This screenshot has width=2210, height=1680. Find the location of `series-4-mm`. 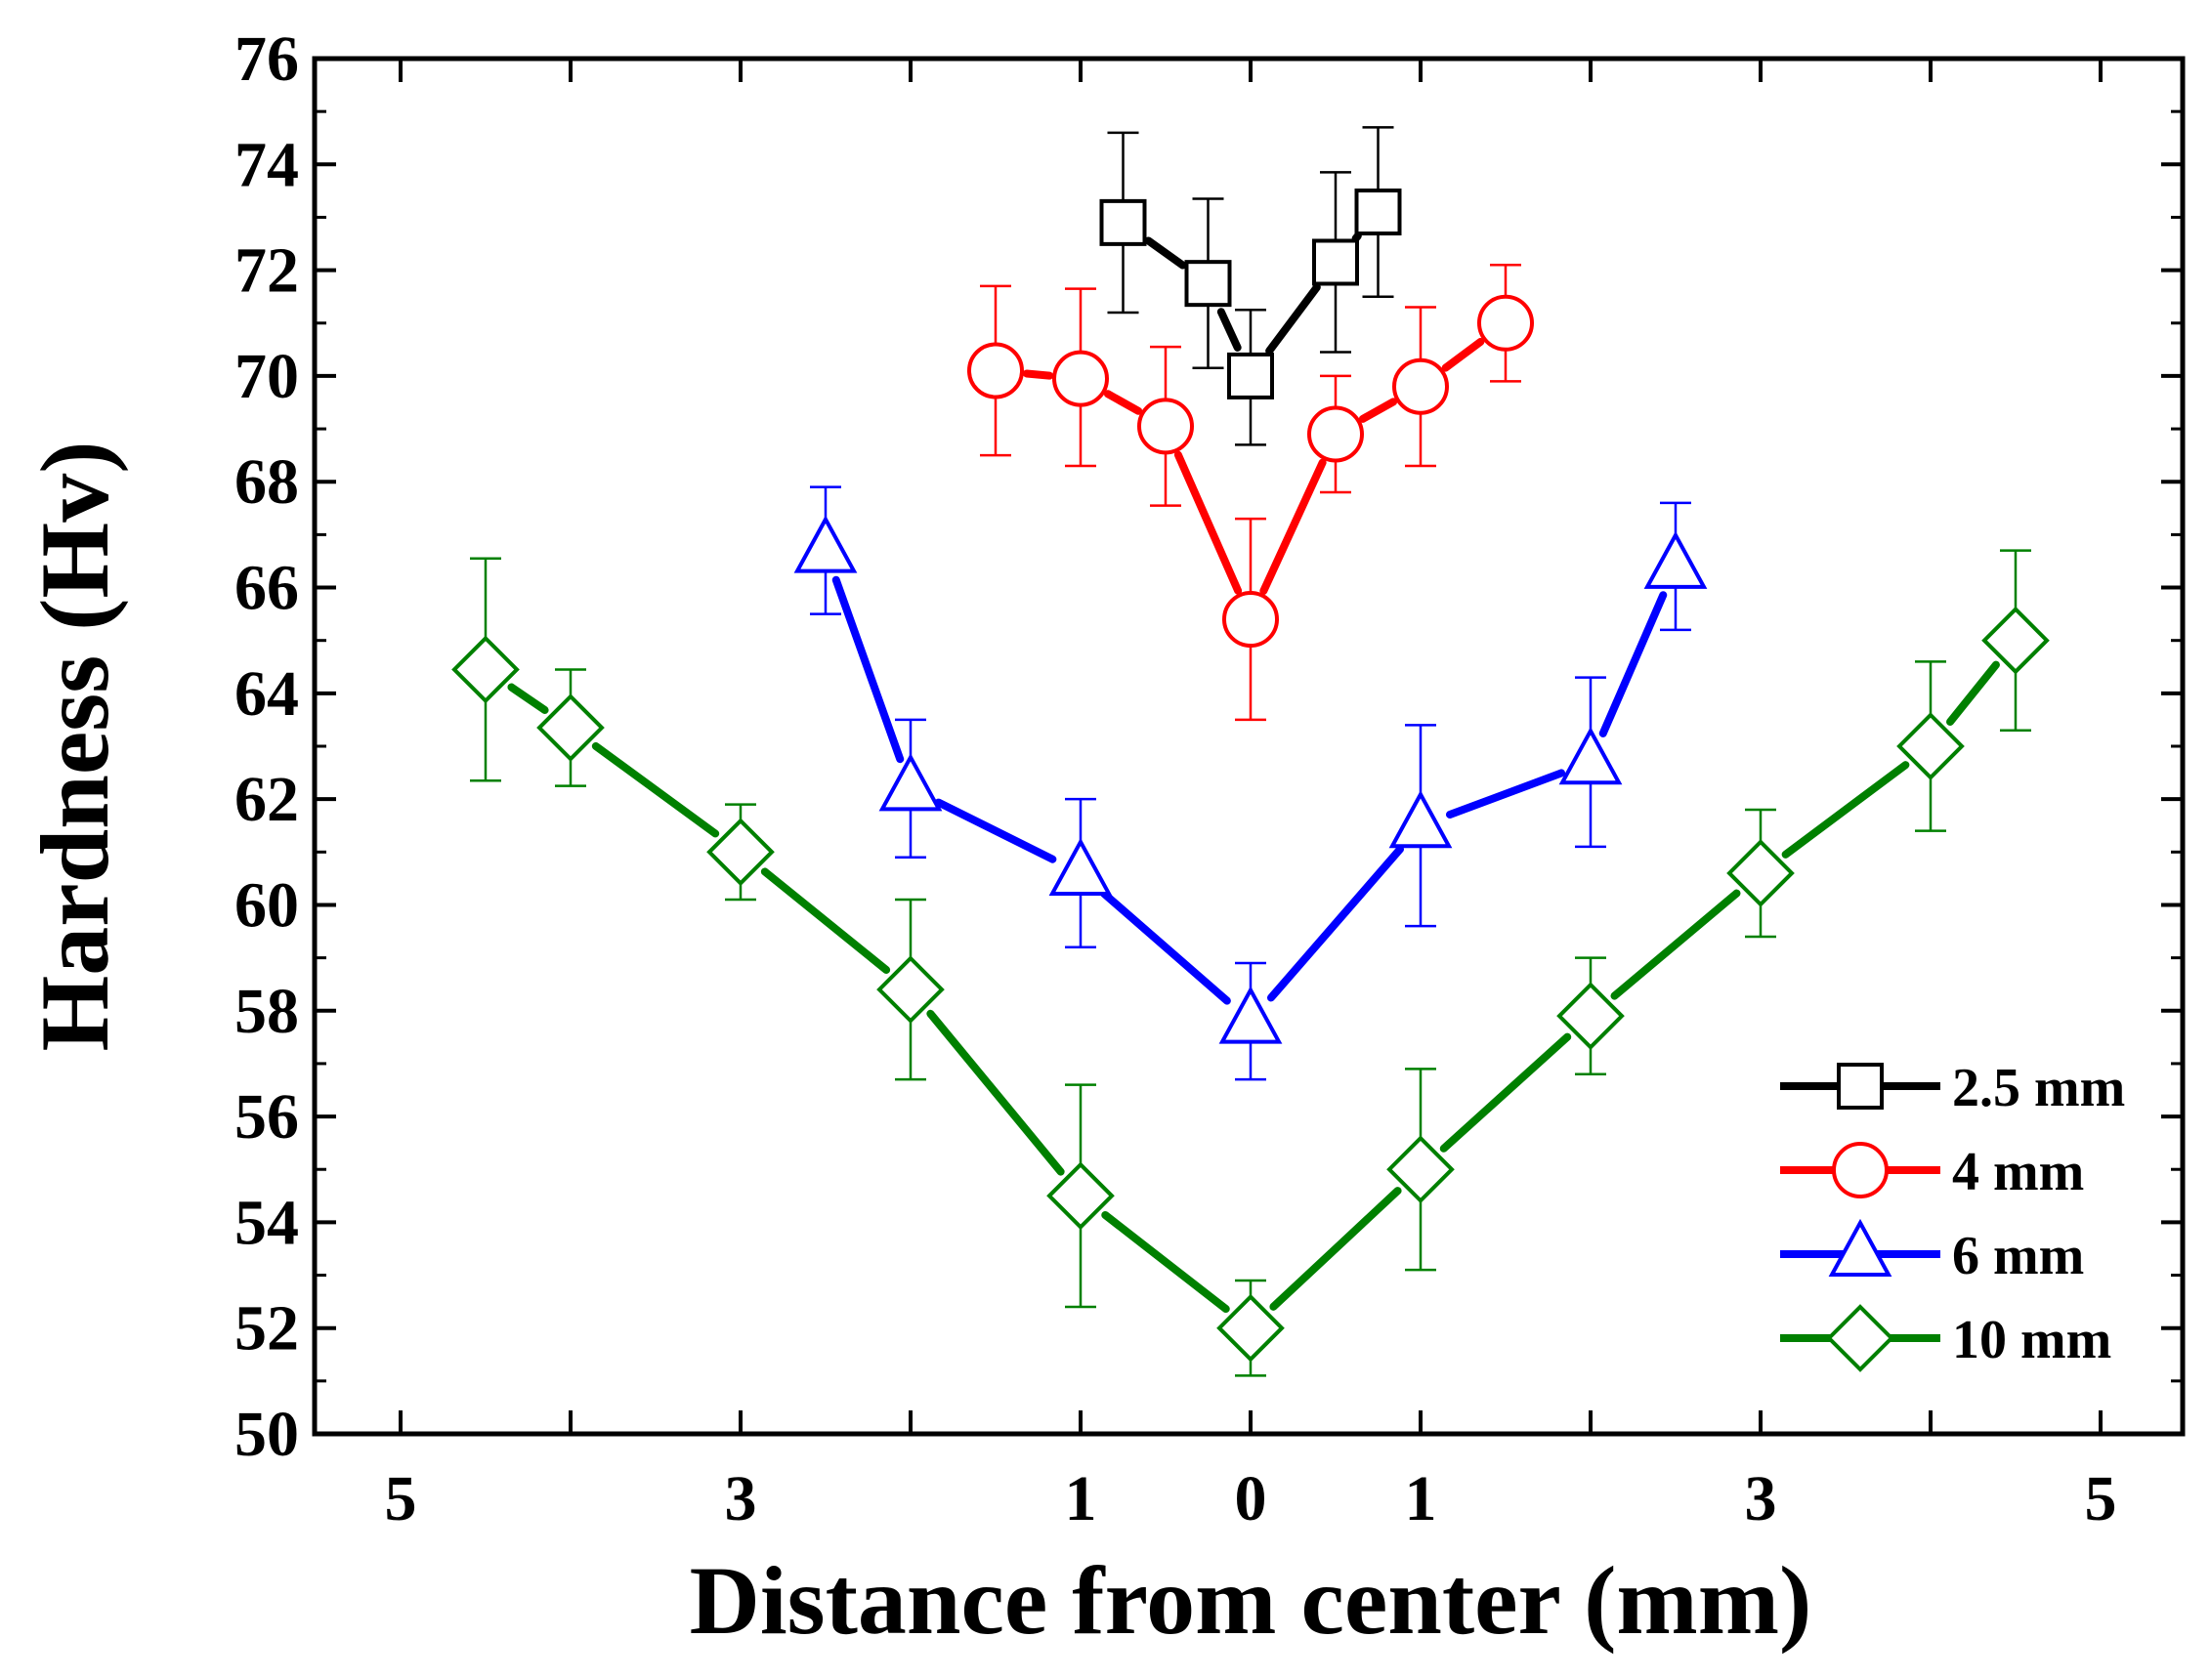

series-4-mm is located at coordinates (1250, 492).